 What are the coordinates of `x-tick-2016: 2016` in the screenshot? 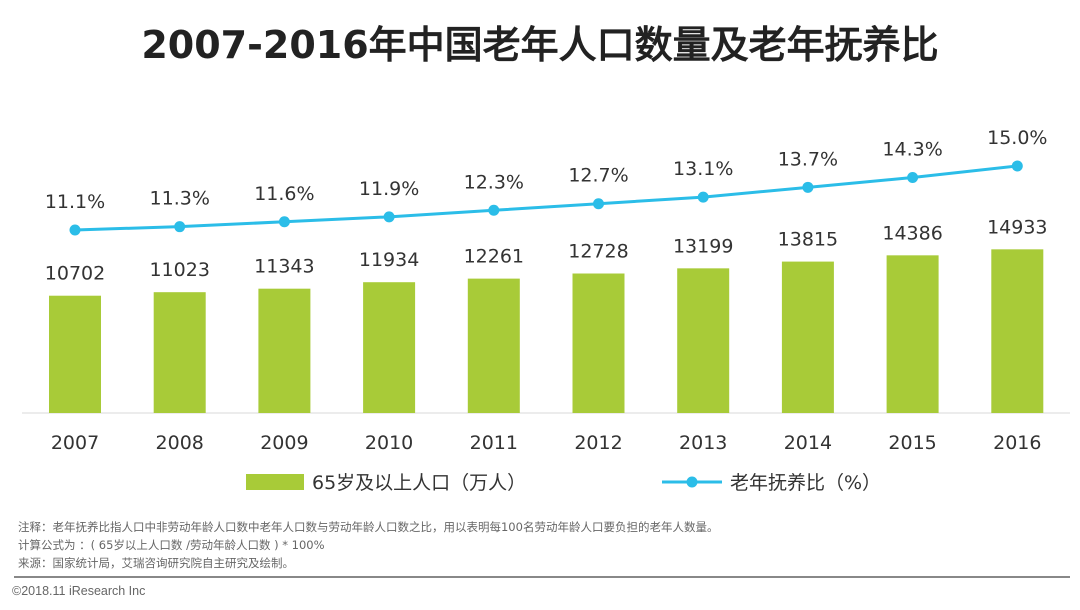 It's located at (1017, 443).